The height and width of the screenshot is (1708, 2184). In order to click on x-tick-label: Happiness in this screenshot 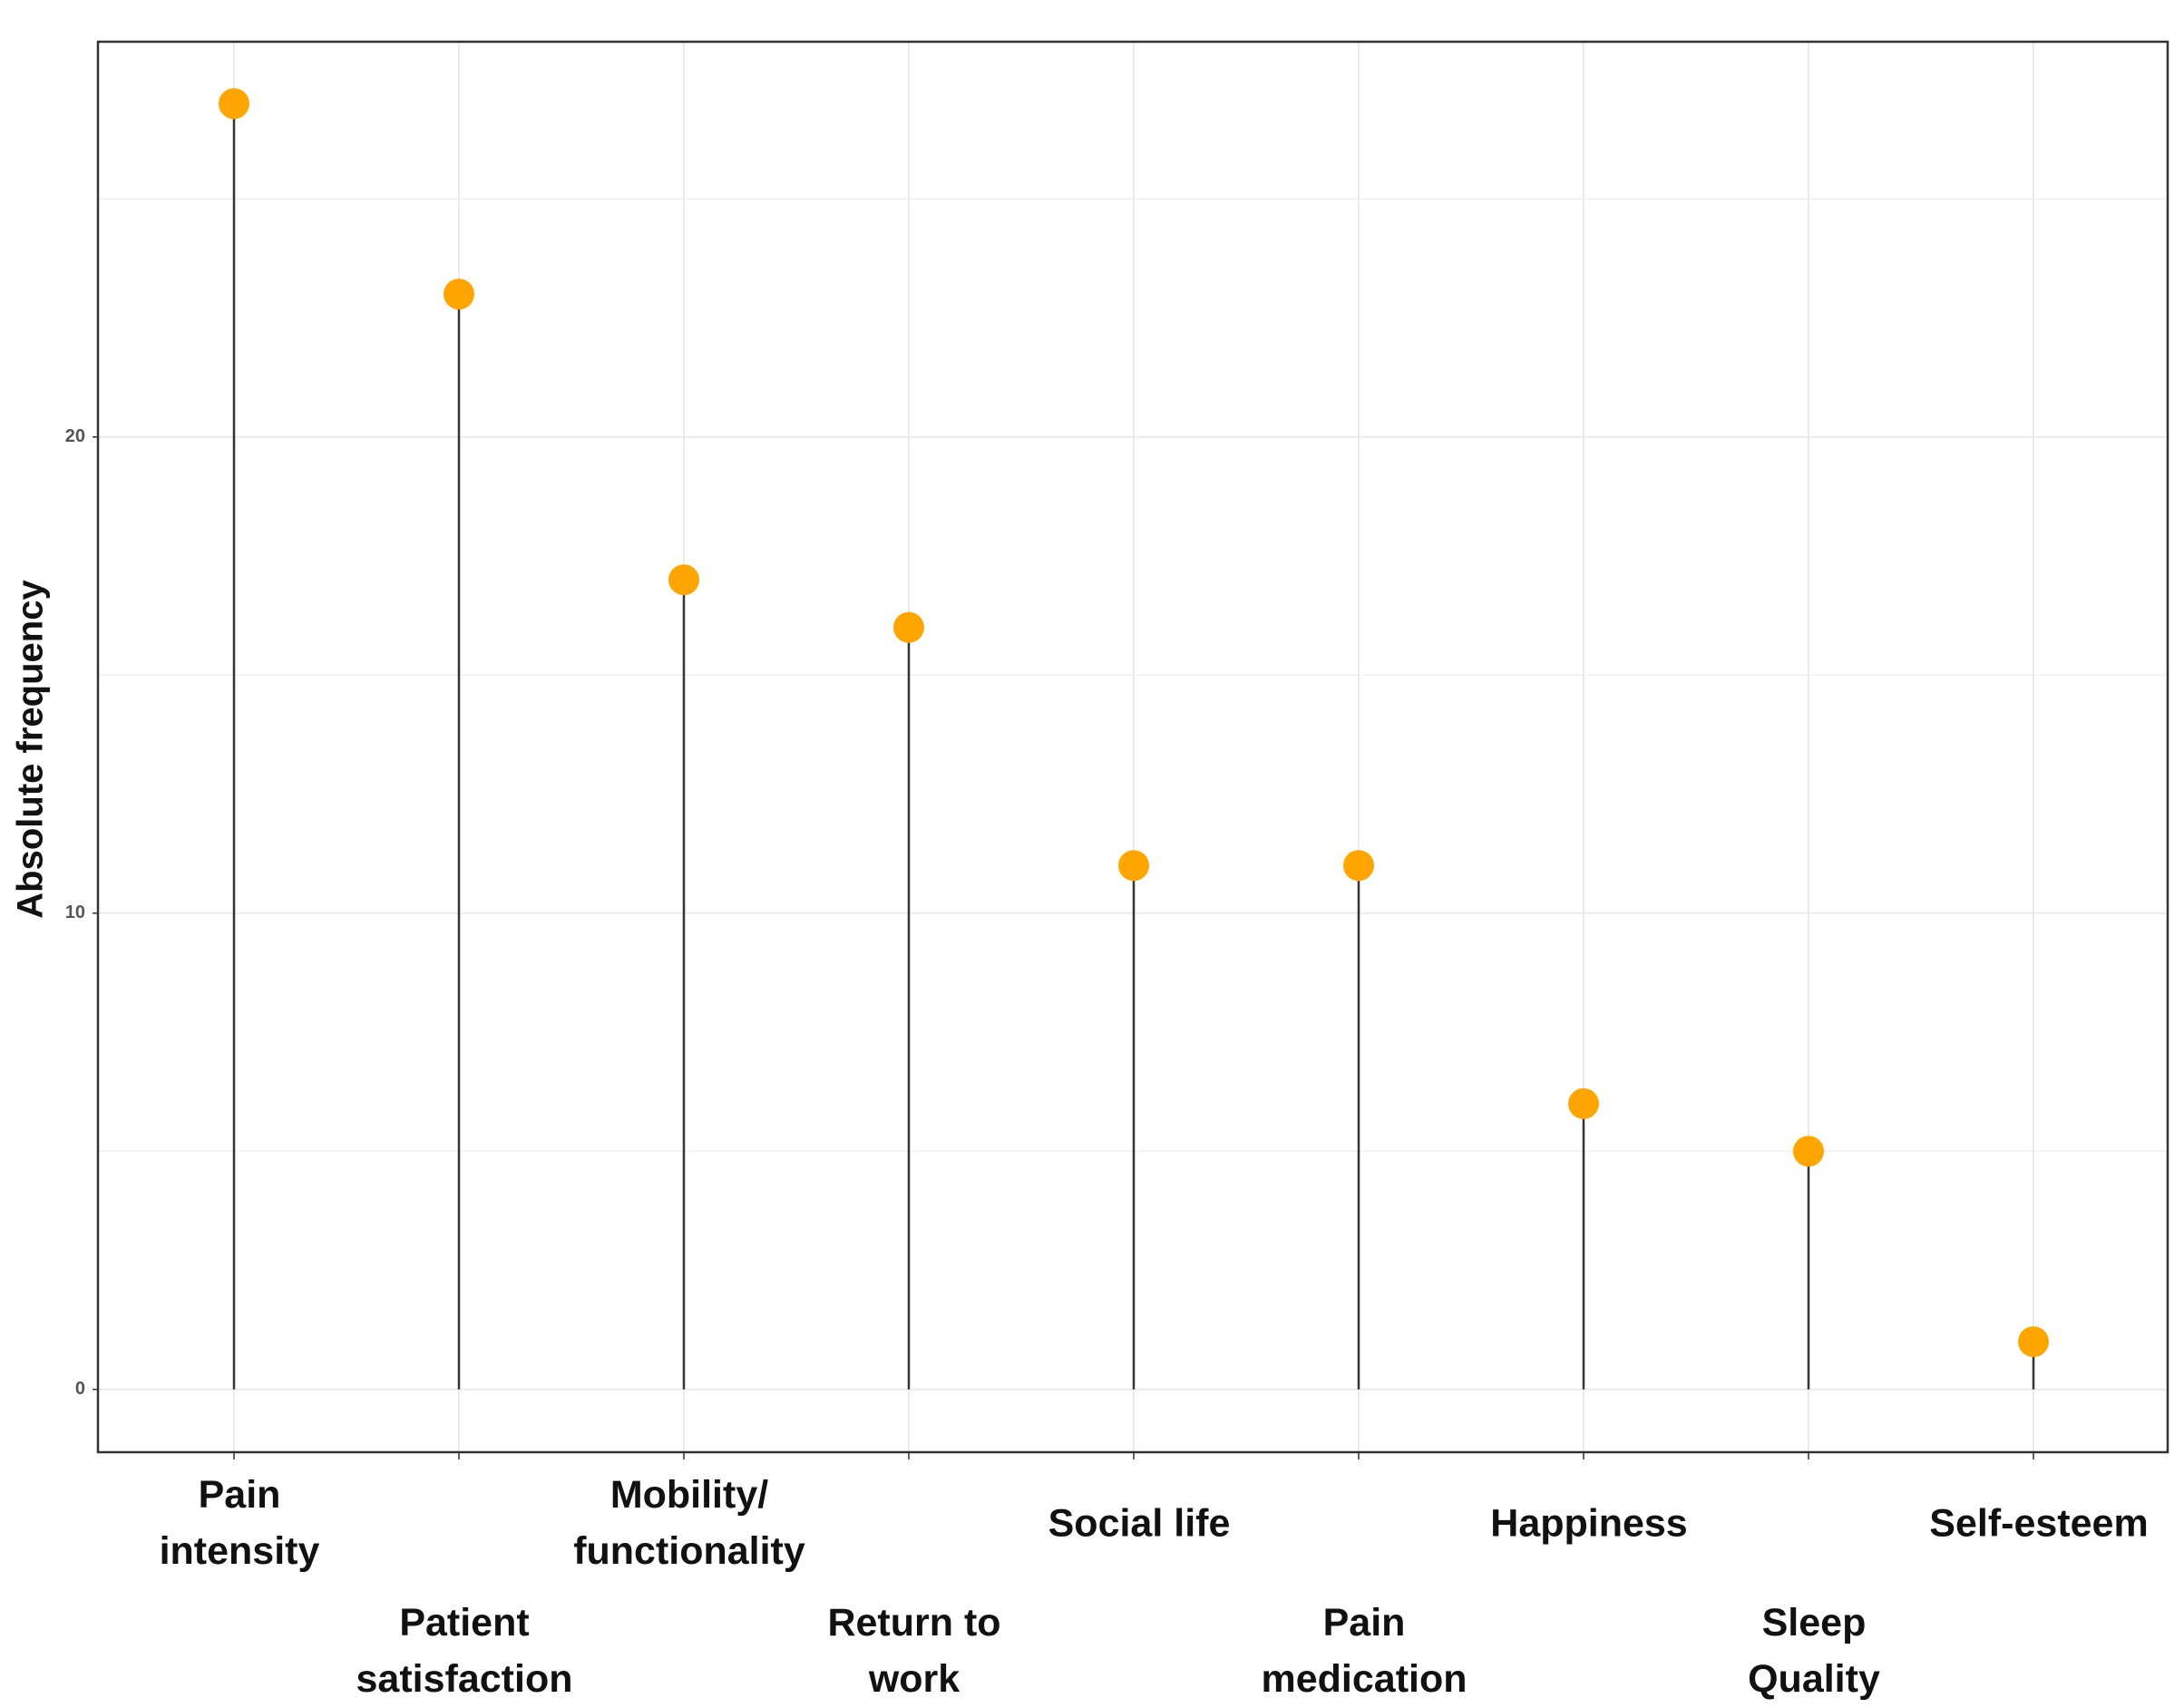, I will do `click(1588, 1523)`.